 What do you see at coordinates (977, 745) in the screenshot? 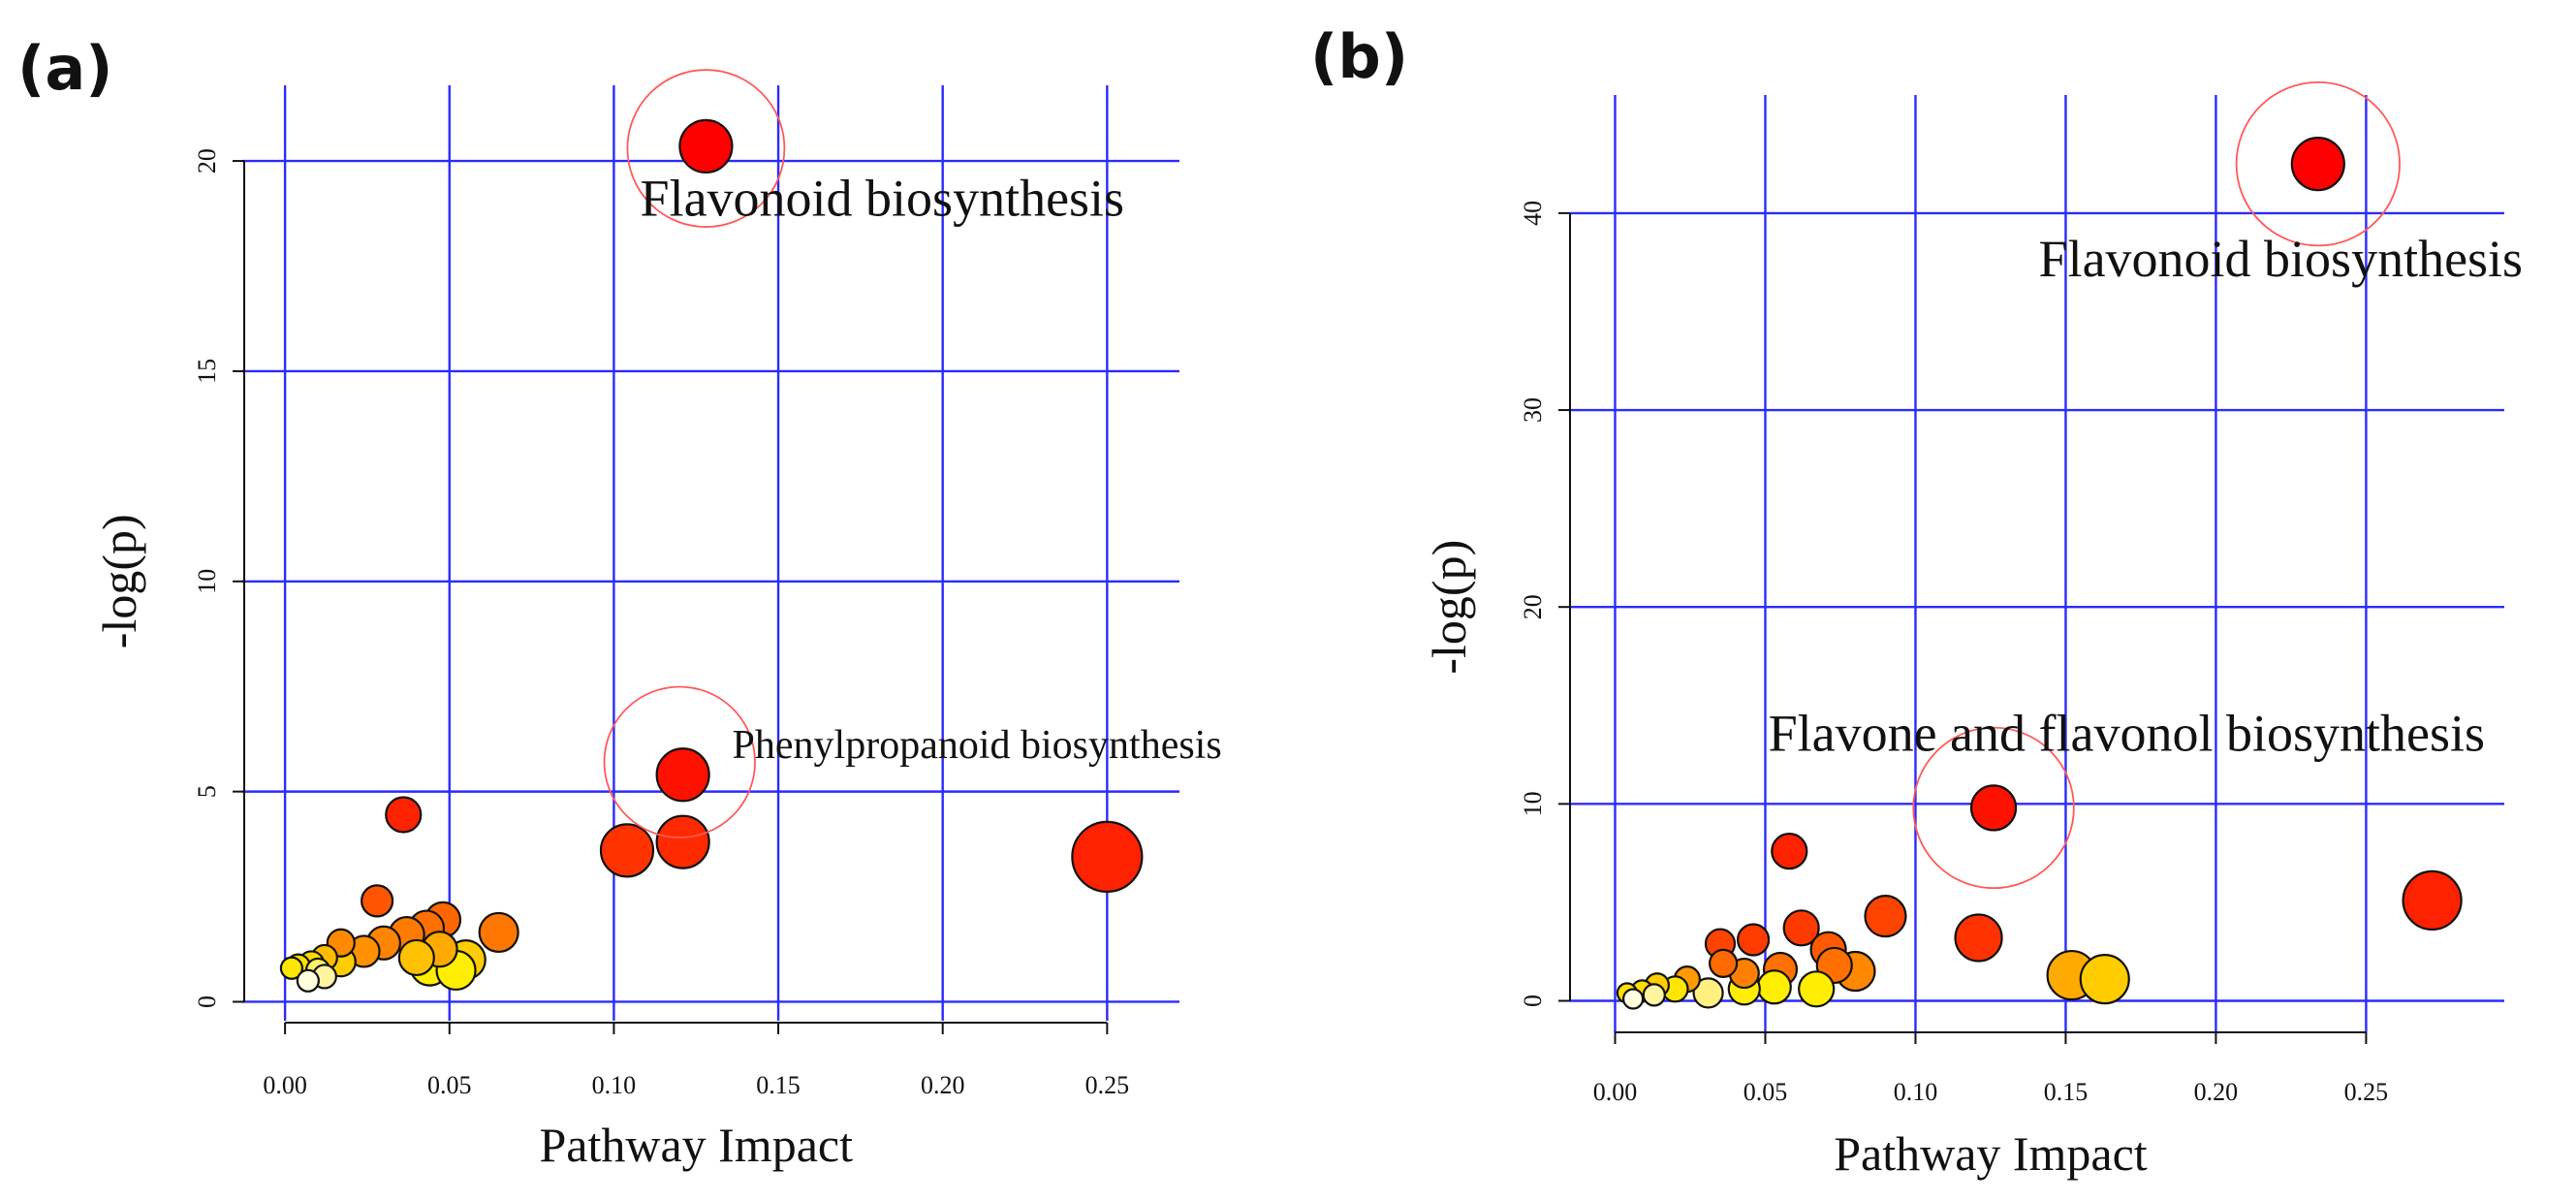
I see `annotation-label: Phenylpropanoid biosynthesis` at bounding box center [977, 745].